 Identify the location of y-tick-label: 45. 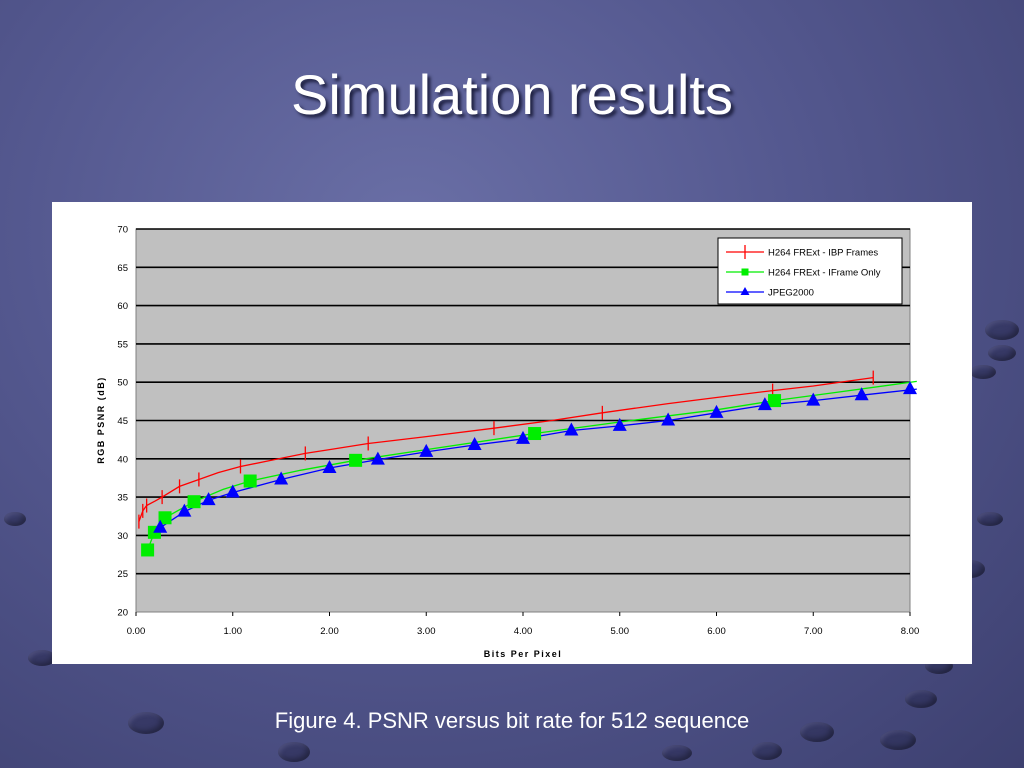
(122, 421).